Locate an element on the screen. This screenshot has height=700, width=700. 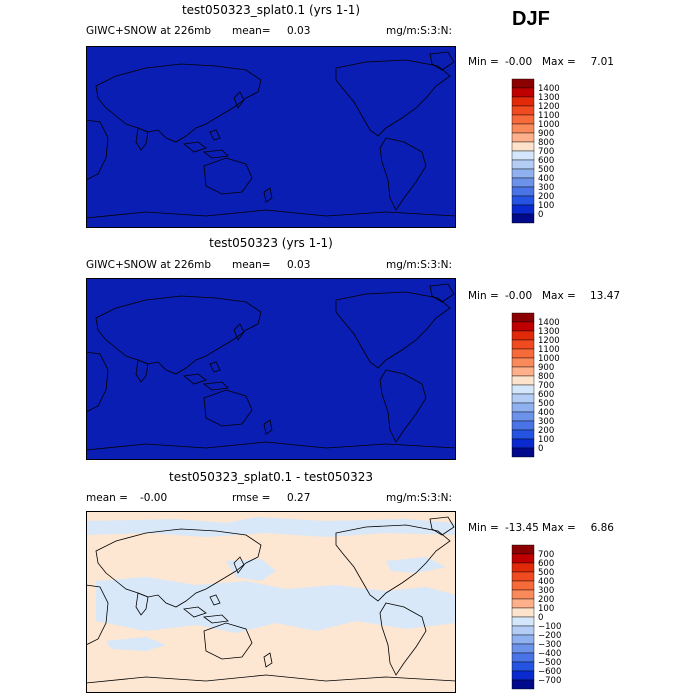
panel3-rmse-label: rmse = is located at coordinates (251, 498).